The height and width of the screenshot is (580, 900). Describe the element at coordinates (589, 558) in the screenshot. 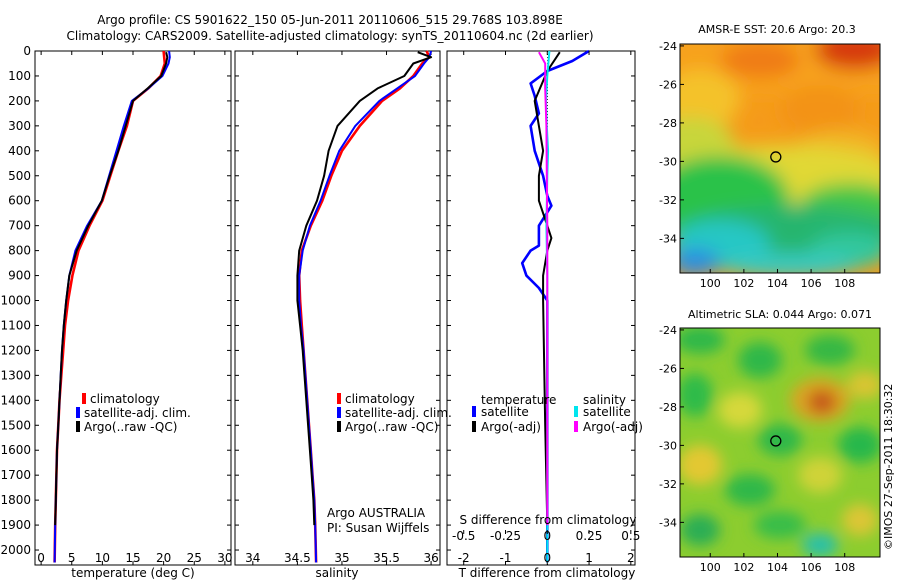

I see `x-tick-label: 1` at that location.